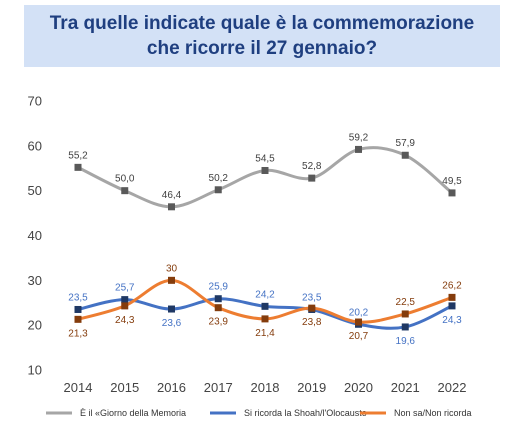 This screenshot has height=438, width=511. What do you see at coordinates (35, 280) in the screenshot?
I see `y-tick-label: 30` at bounding box center [35, 280].